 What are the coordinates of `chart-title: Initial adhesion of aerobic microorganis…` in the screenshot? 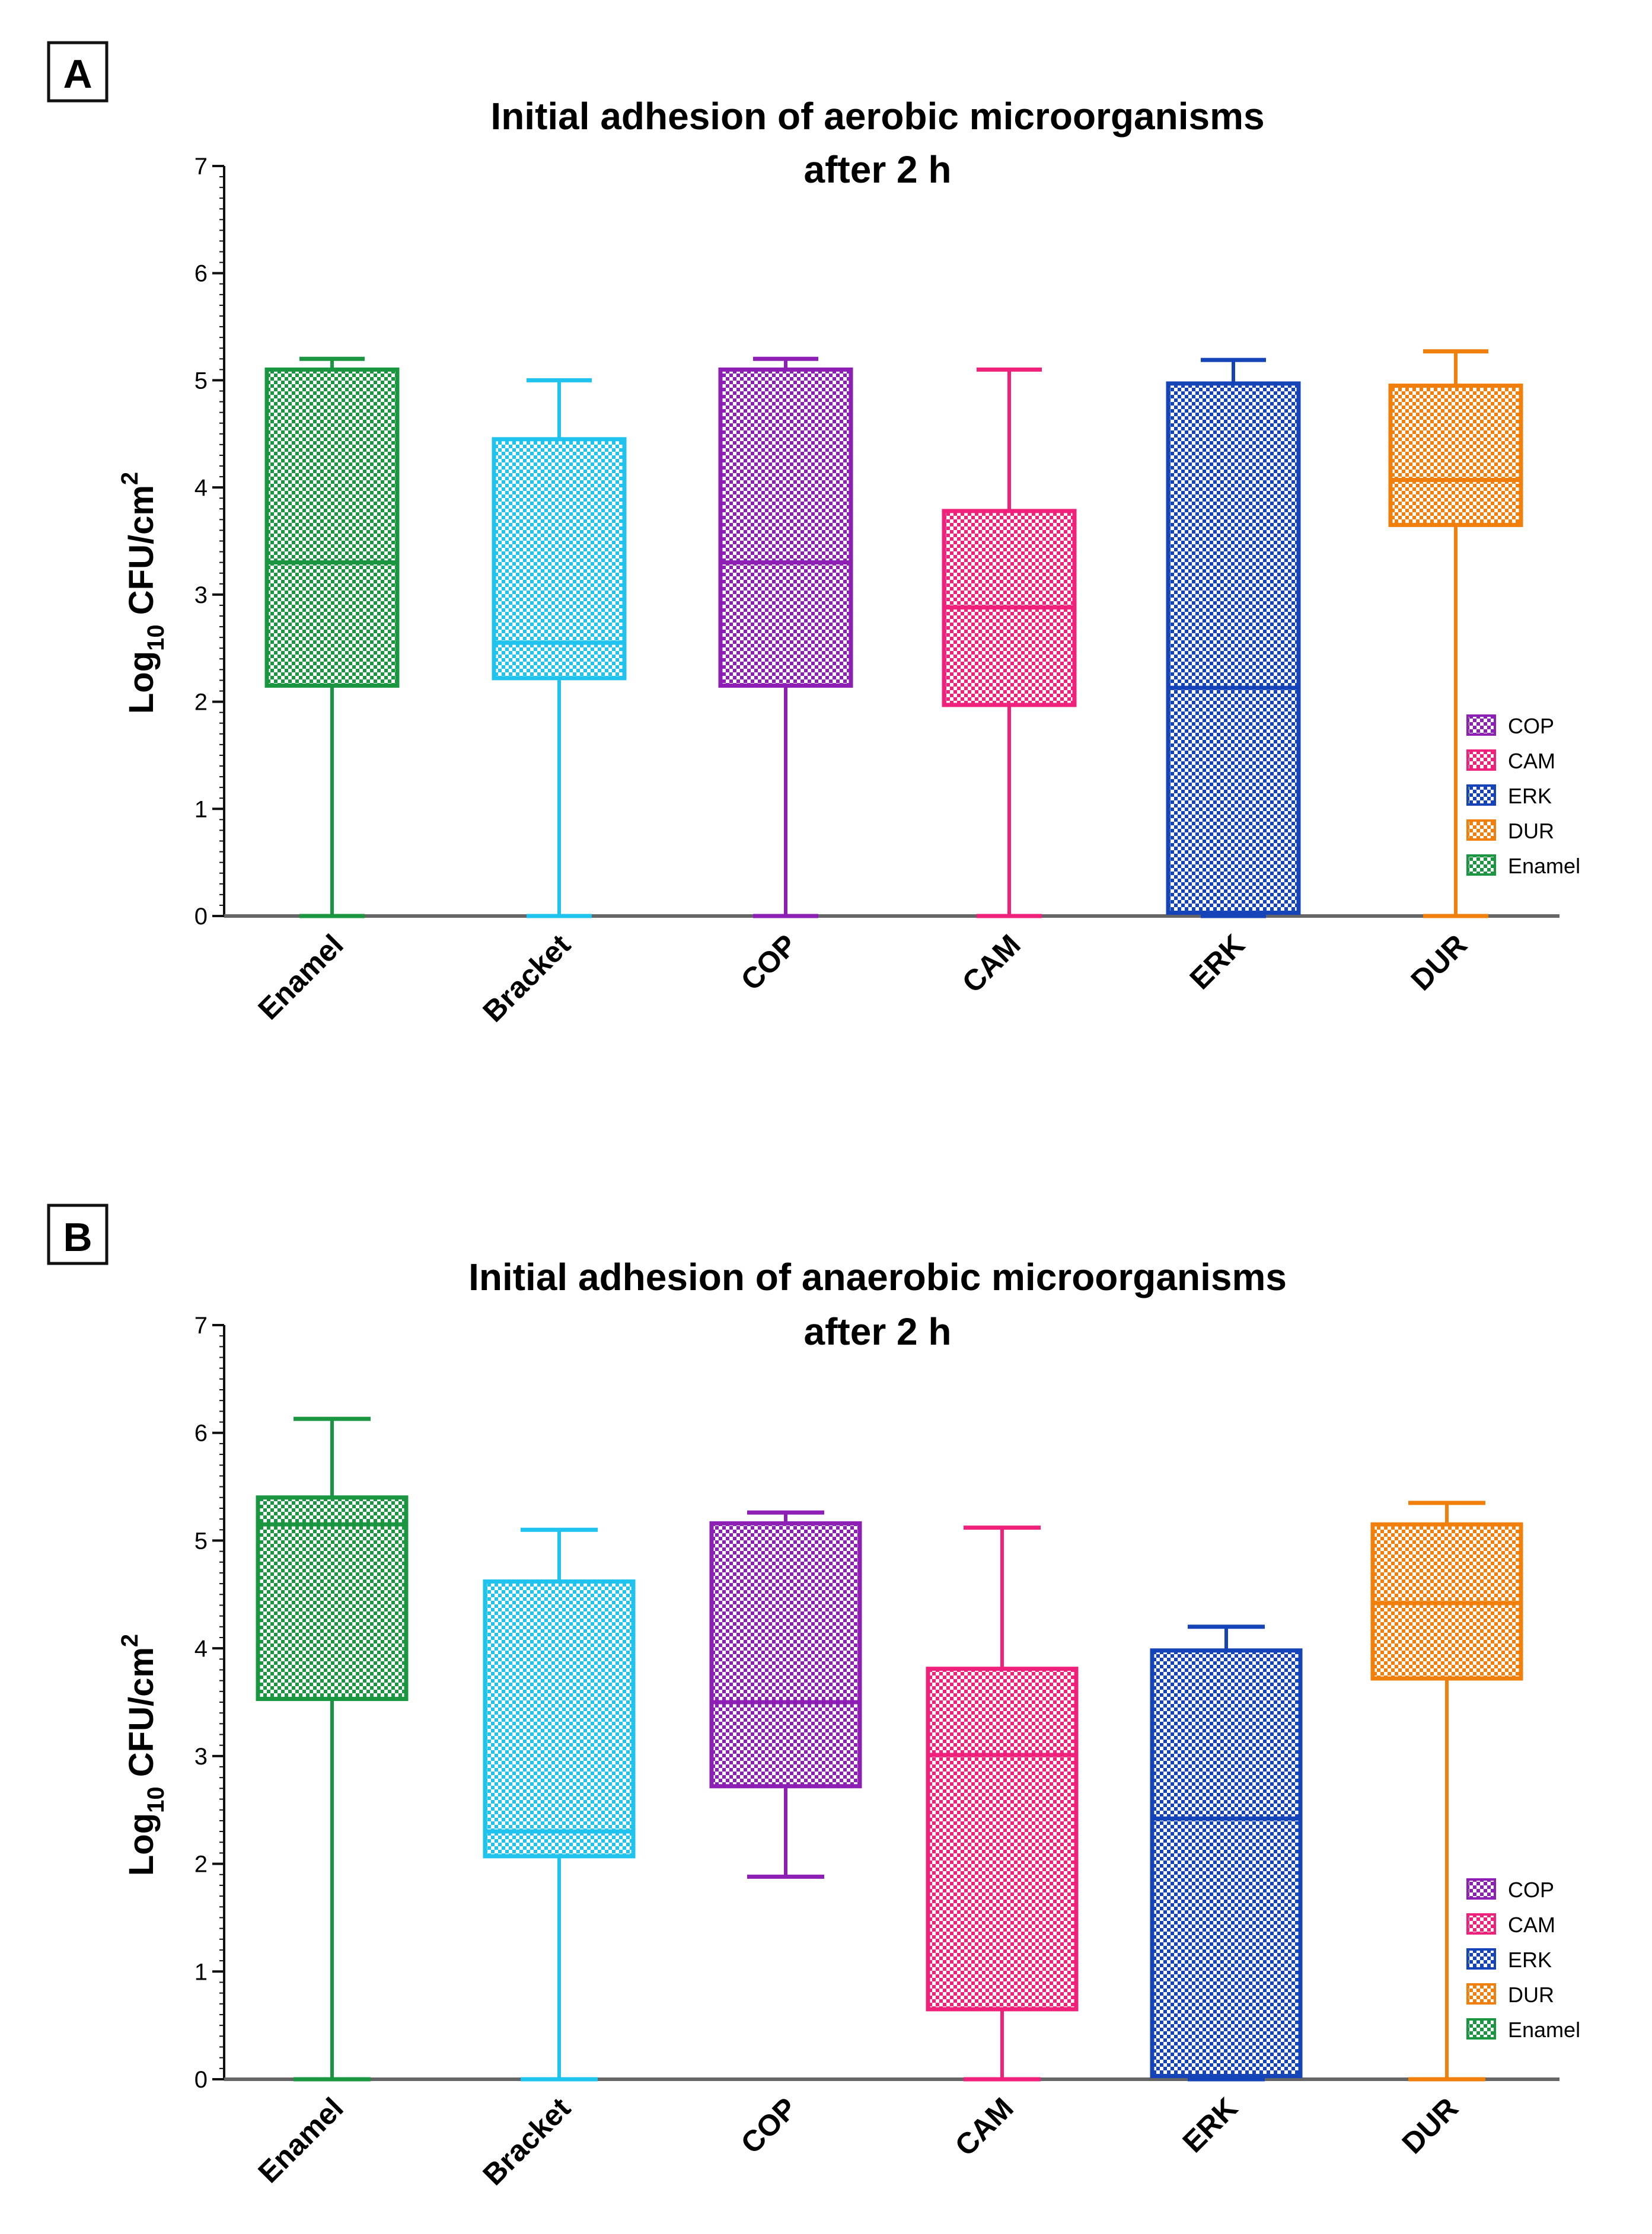 It's located at (877, 117).